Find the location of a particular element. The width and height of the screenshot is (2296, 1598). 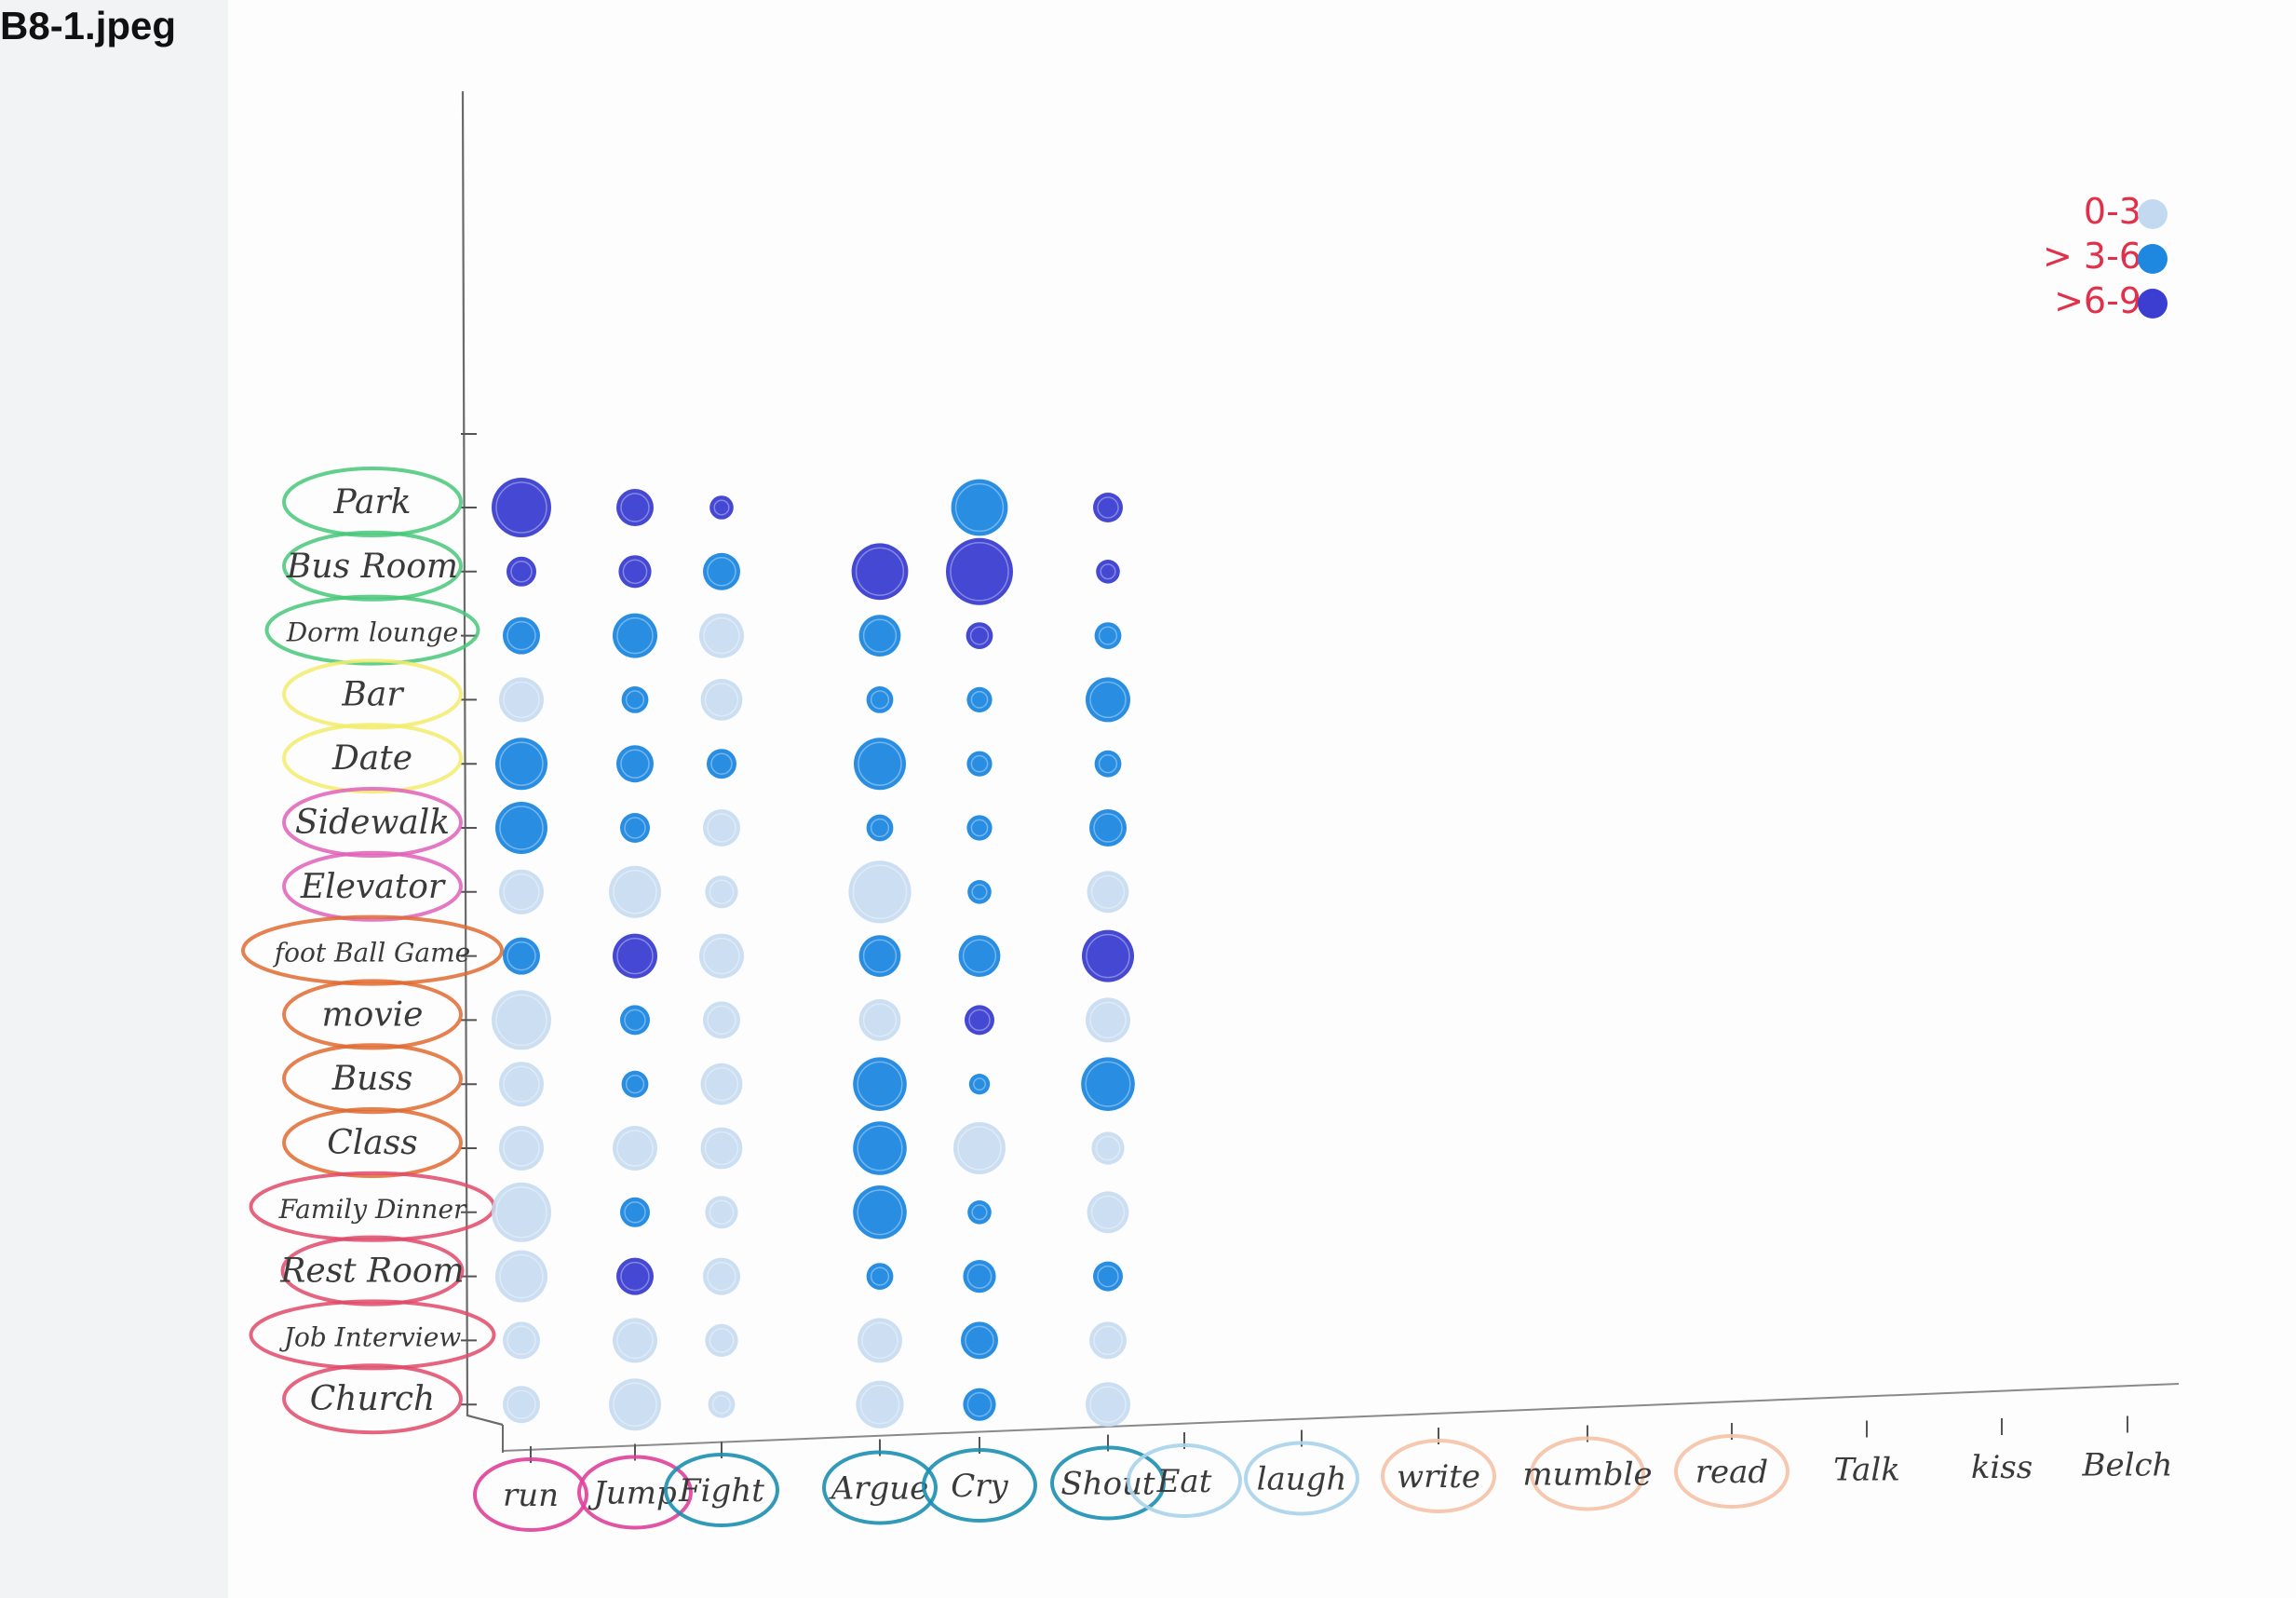

point-jump-class is located at coordinates (635, 1148).